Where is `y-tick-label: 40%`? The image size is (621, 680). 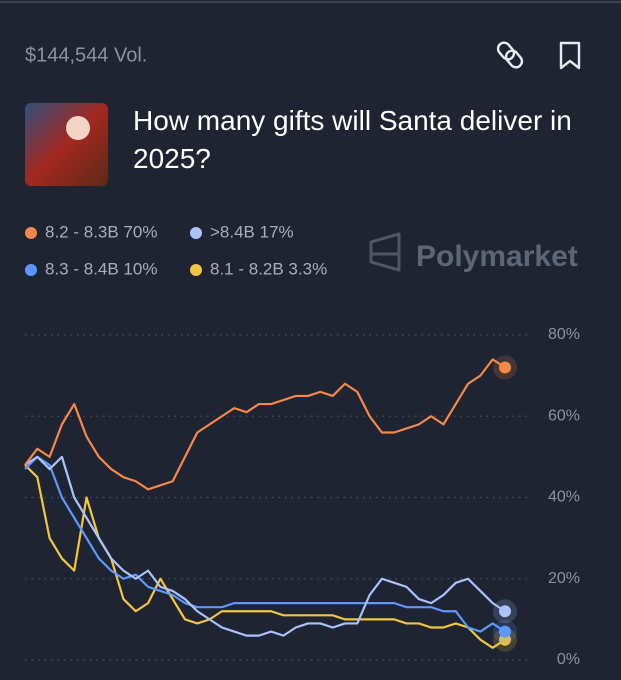
y-tick-label: 40% is located at coordinates (564, 497).